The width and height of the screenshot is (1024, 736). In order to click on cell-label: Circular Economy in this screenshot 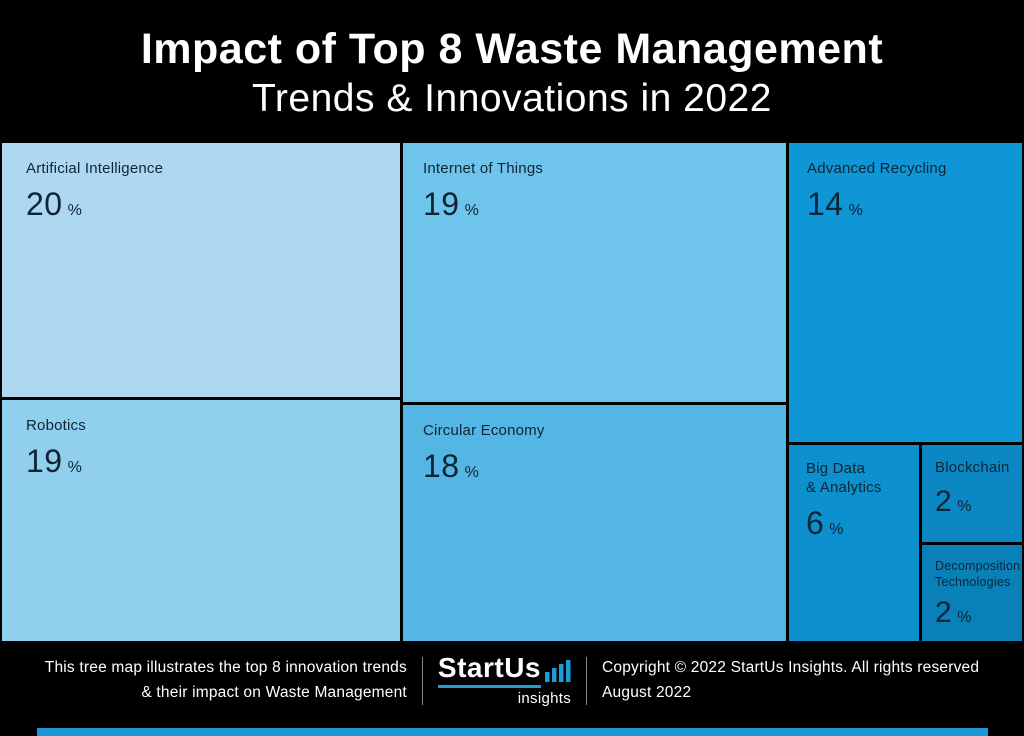, I will do `click(484, 430)`.